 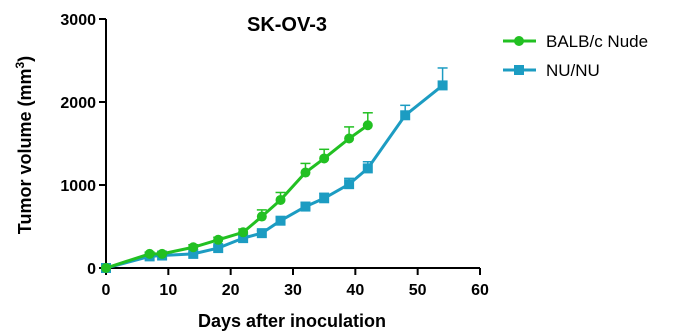 What do you see at coordinates (575, 56) in the screenshot?
I see `legend: BALB/c Nude NU/NU` at bounding box center [575, 56].